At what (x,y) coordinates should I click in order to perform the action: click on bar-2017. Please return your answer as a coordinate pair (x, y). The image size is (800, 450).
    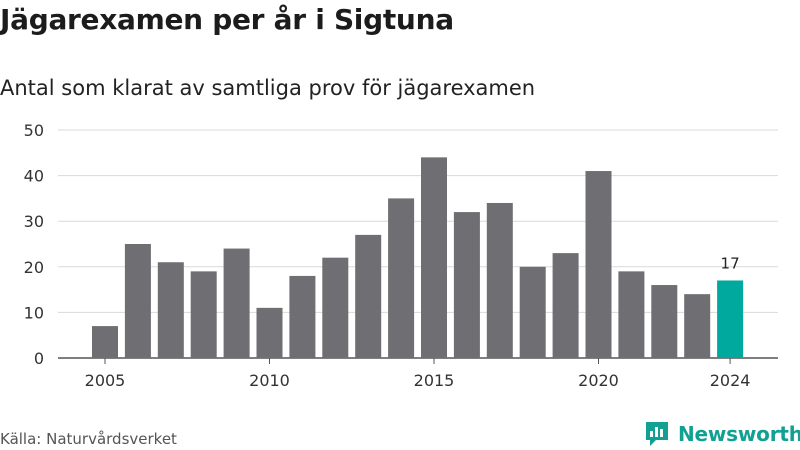
    Looking at the image, I should click on (499, 280).